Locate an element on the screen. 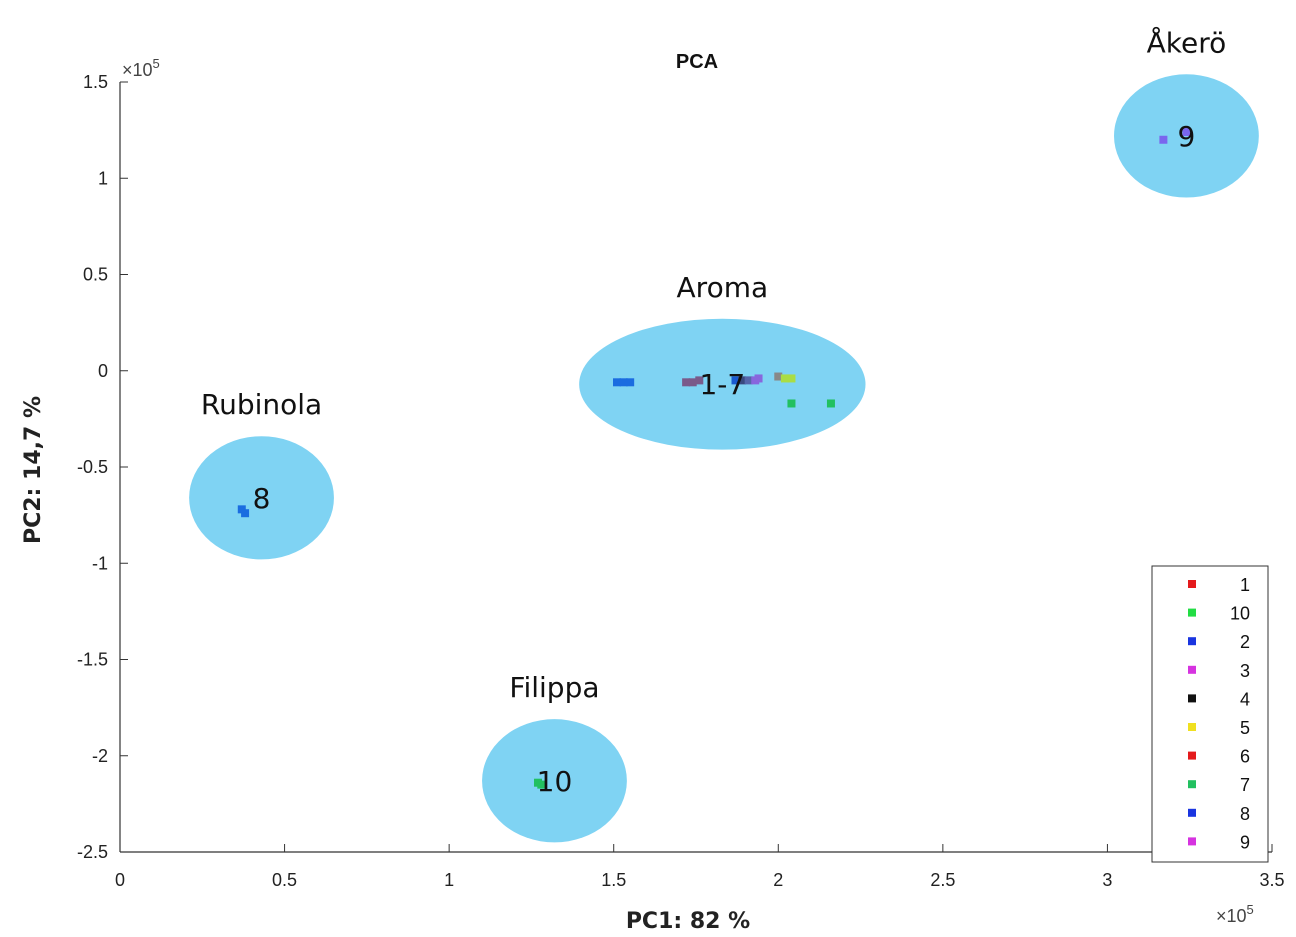  cluster-number-label: 10 is located at coordinates (555, 781).